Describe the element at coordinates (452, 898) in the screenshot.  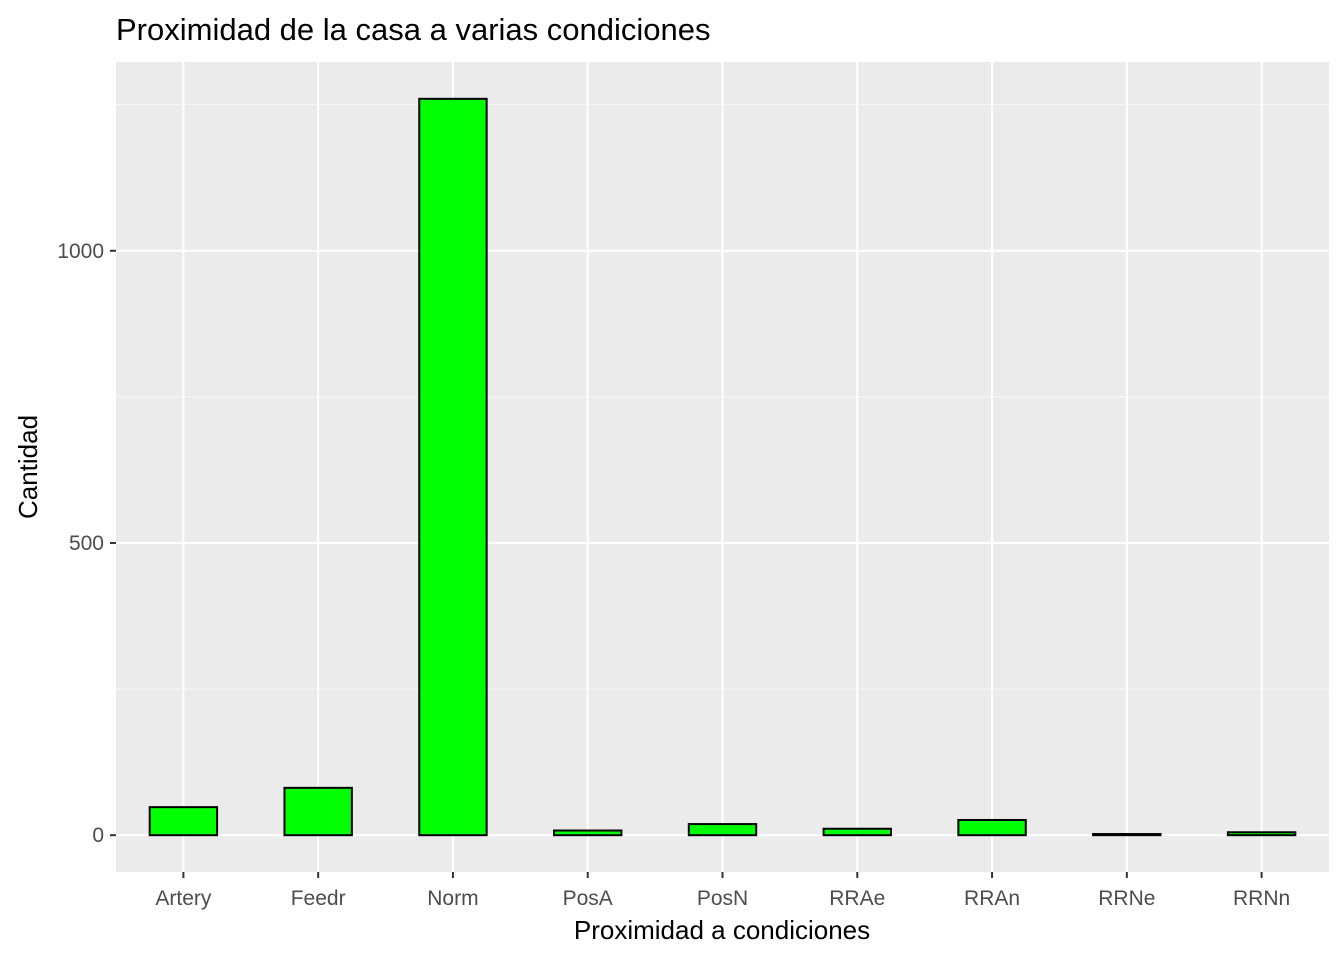
I see `x-tick-label: Norm` at that location.